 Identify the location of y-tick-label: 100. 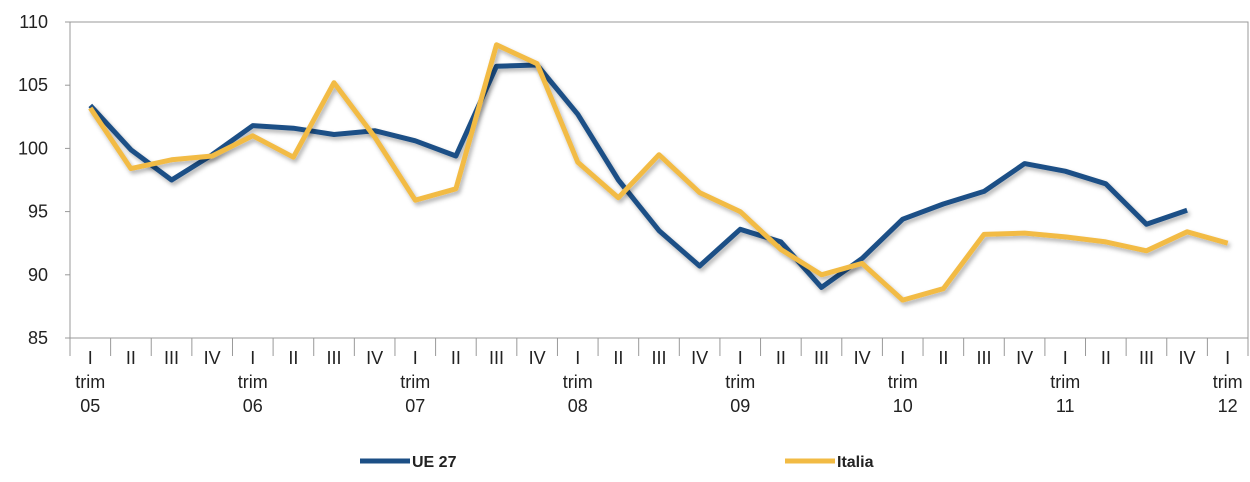
(33, 148).